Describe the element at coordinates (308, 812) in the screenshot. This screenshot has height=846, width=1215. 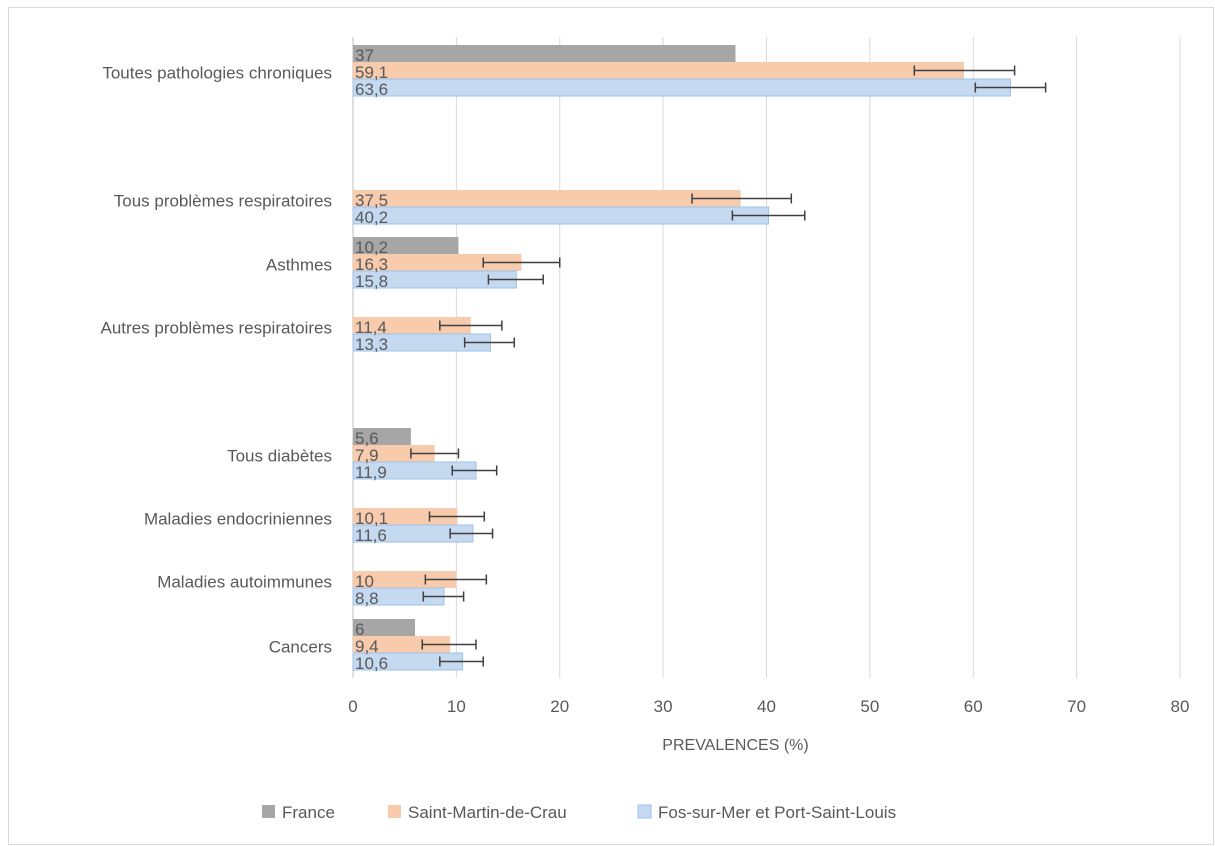
I see `legend-label: France` at that location.